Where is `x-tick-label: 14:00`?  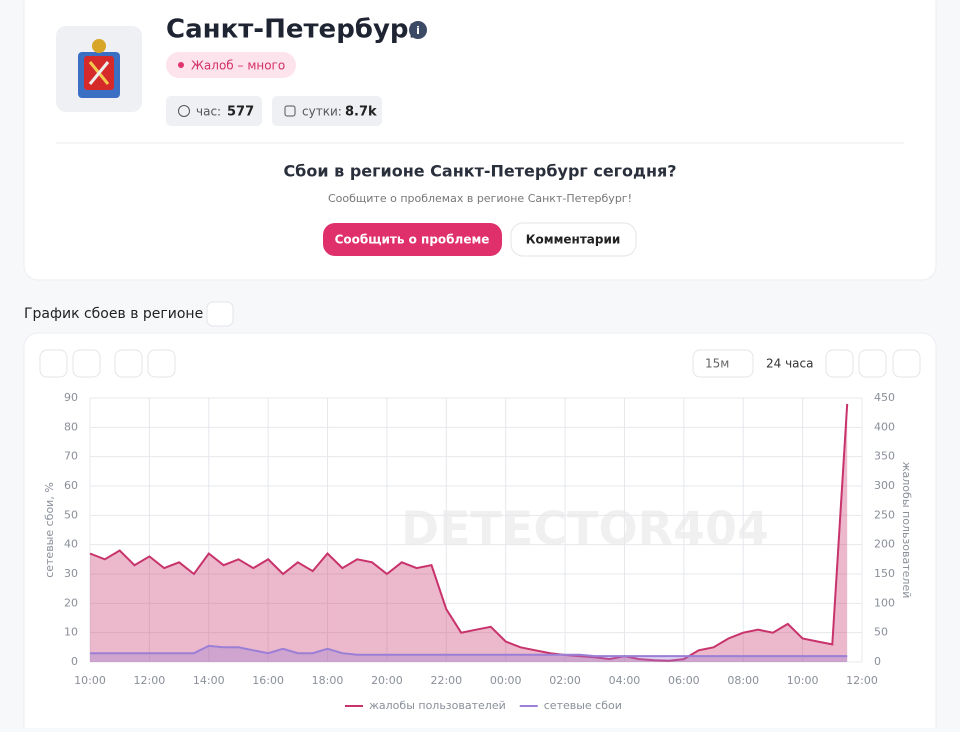 x-tick-label: 14:00 is located at coordinates (209, 680).